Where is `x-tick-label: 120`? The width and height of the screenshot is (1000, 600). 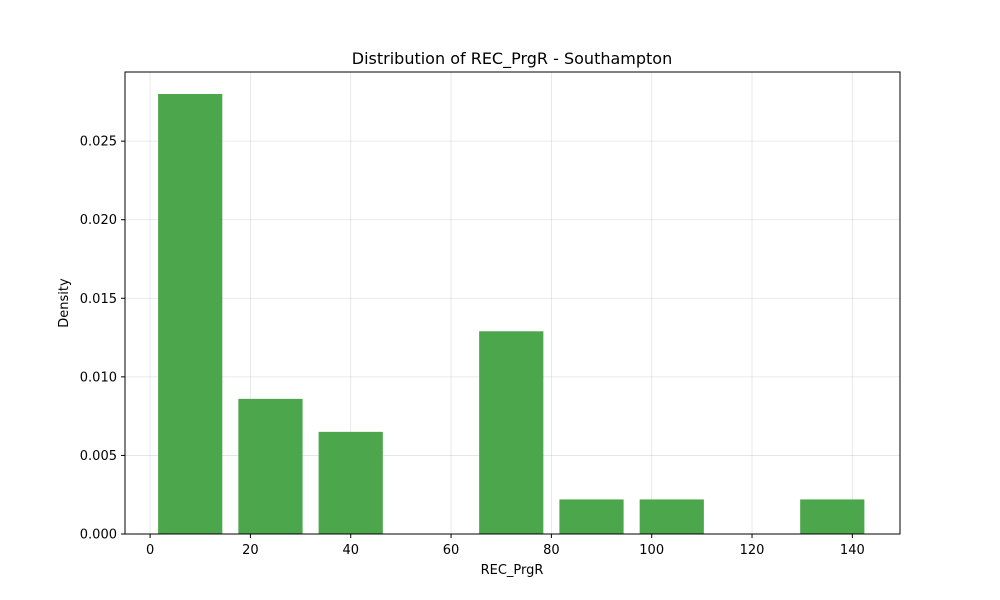 x-tick-label: 120 is located at coordinates (752, 550).